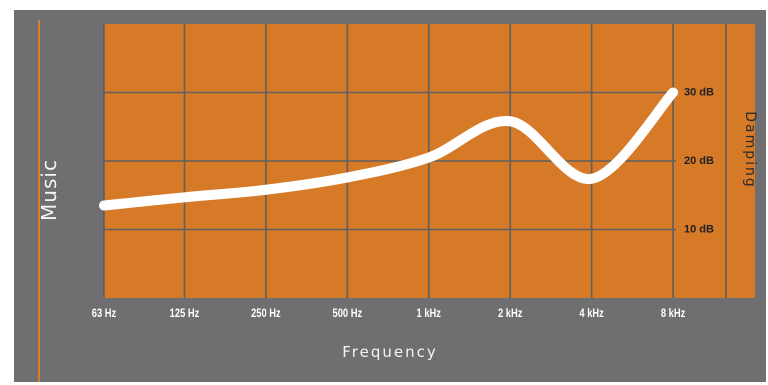  What do you see at coordinates (699, 161) in the screenshot?
I see `y-tick-label: 20 dB` at bounding box center [699, 161].